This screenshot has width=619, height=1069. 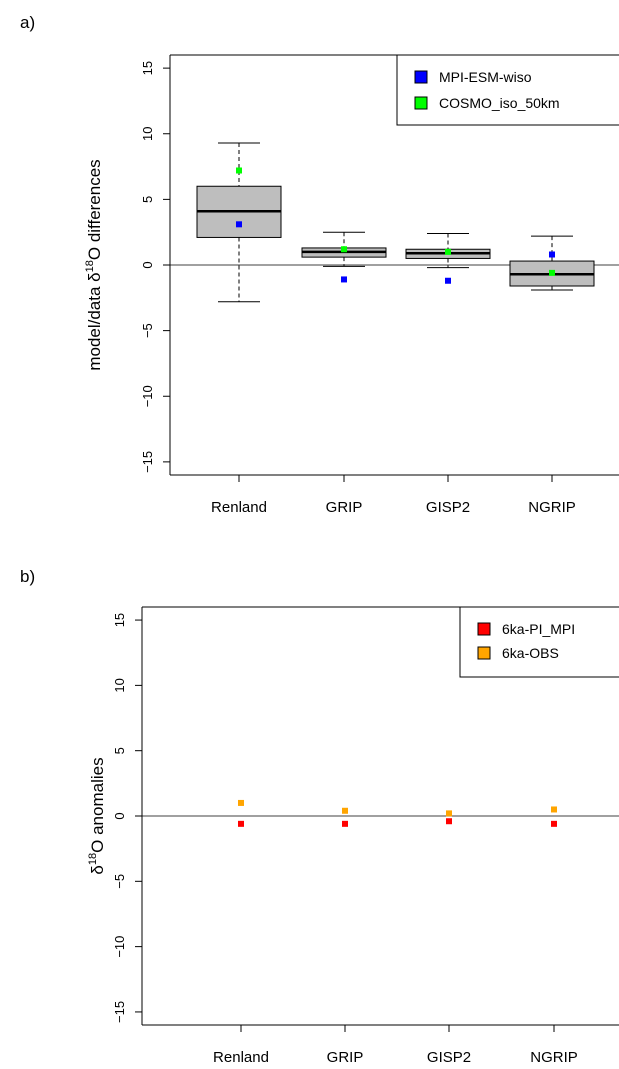 I want to click on legend: 6ka-PI_MPI 6ka-OBS, so click(x=539, y=642).